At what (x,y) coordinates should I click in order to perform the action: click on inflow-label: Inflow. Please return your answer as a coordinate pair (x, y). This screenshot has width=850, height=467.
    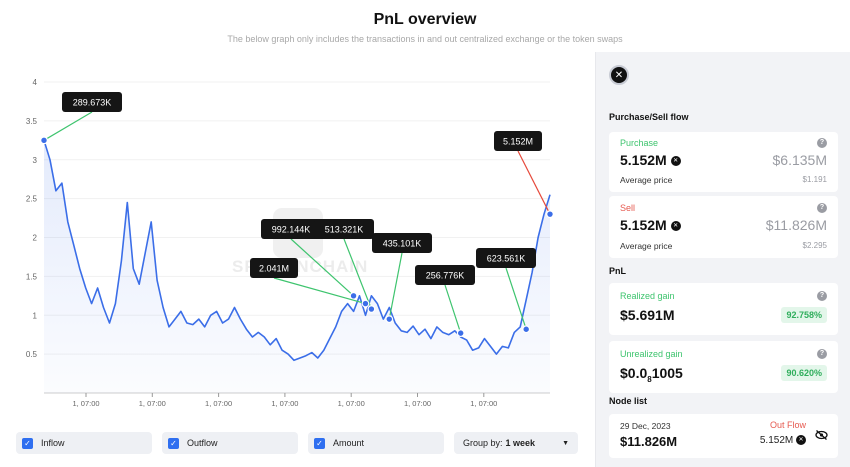
    Looking at the image, I should click on (53, 443).